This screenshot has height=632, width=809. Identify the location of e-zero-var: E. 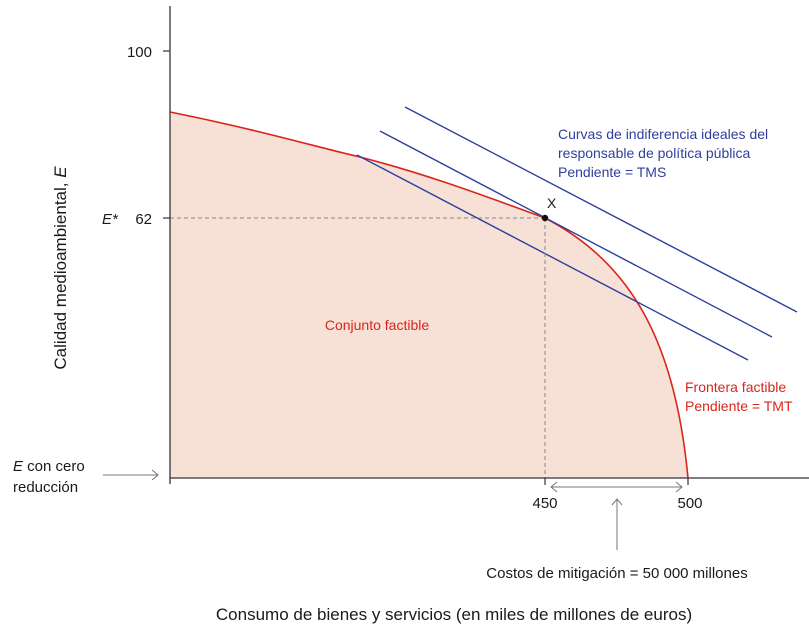
(18, 466).